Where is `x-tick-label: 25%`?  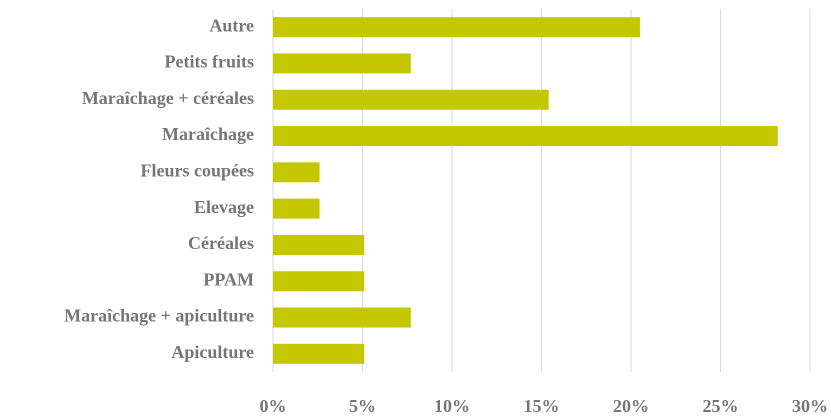 x-tick-label: 25% is located at coordinates (721, 406).